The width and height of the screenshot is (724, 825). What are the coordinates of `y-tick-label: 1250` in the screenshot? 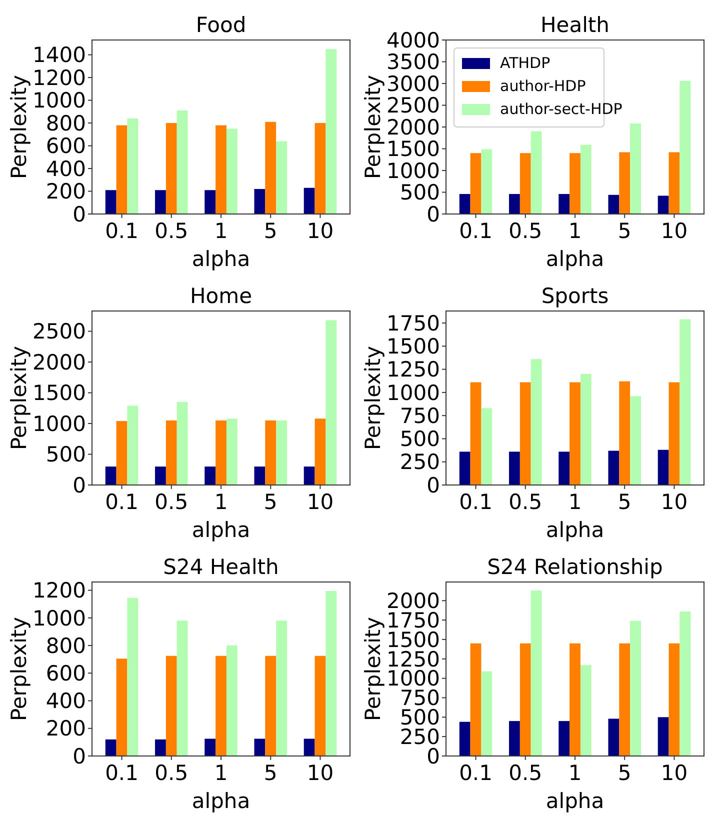 It's located at (413, 370).